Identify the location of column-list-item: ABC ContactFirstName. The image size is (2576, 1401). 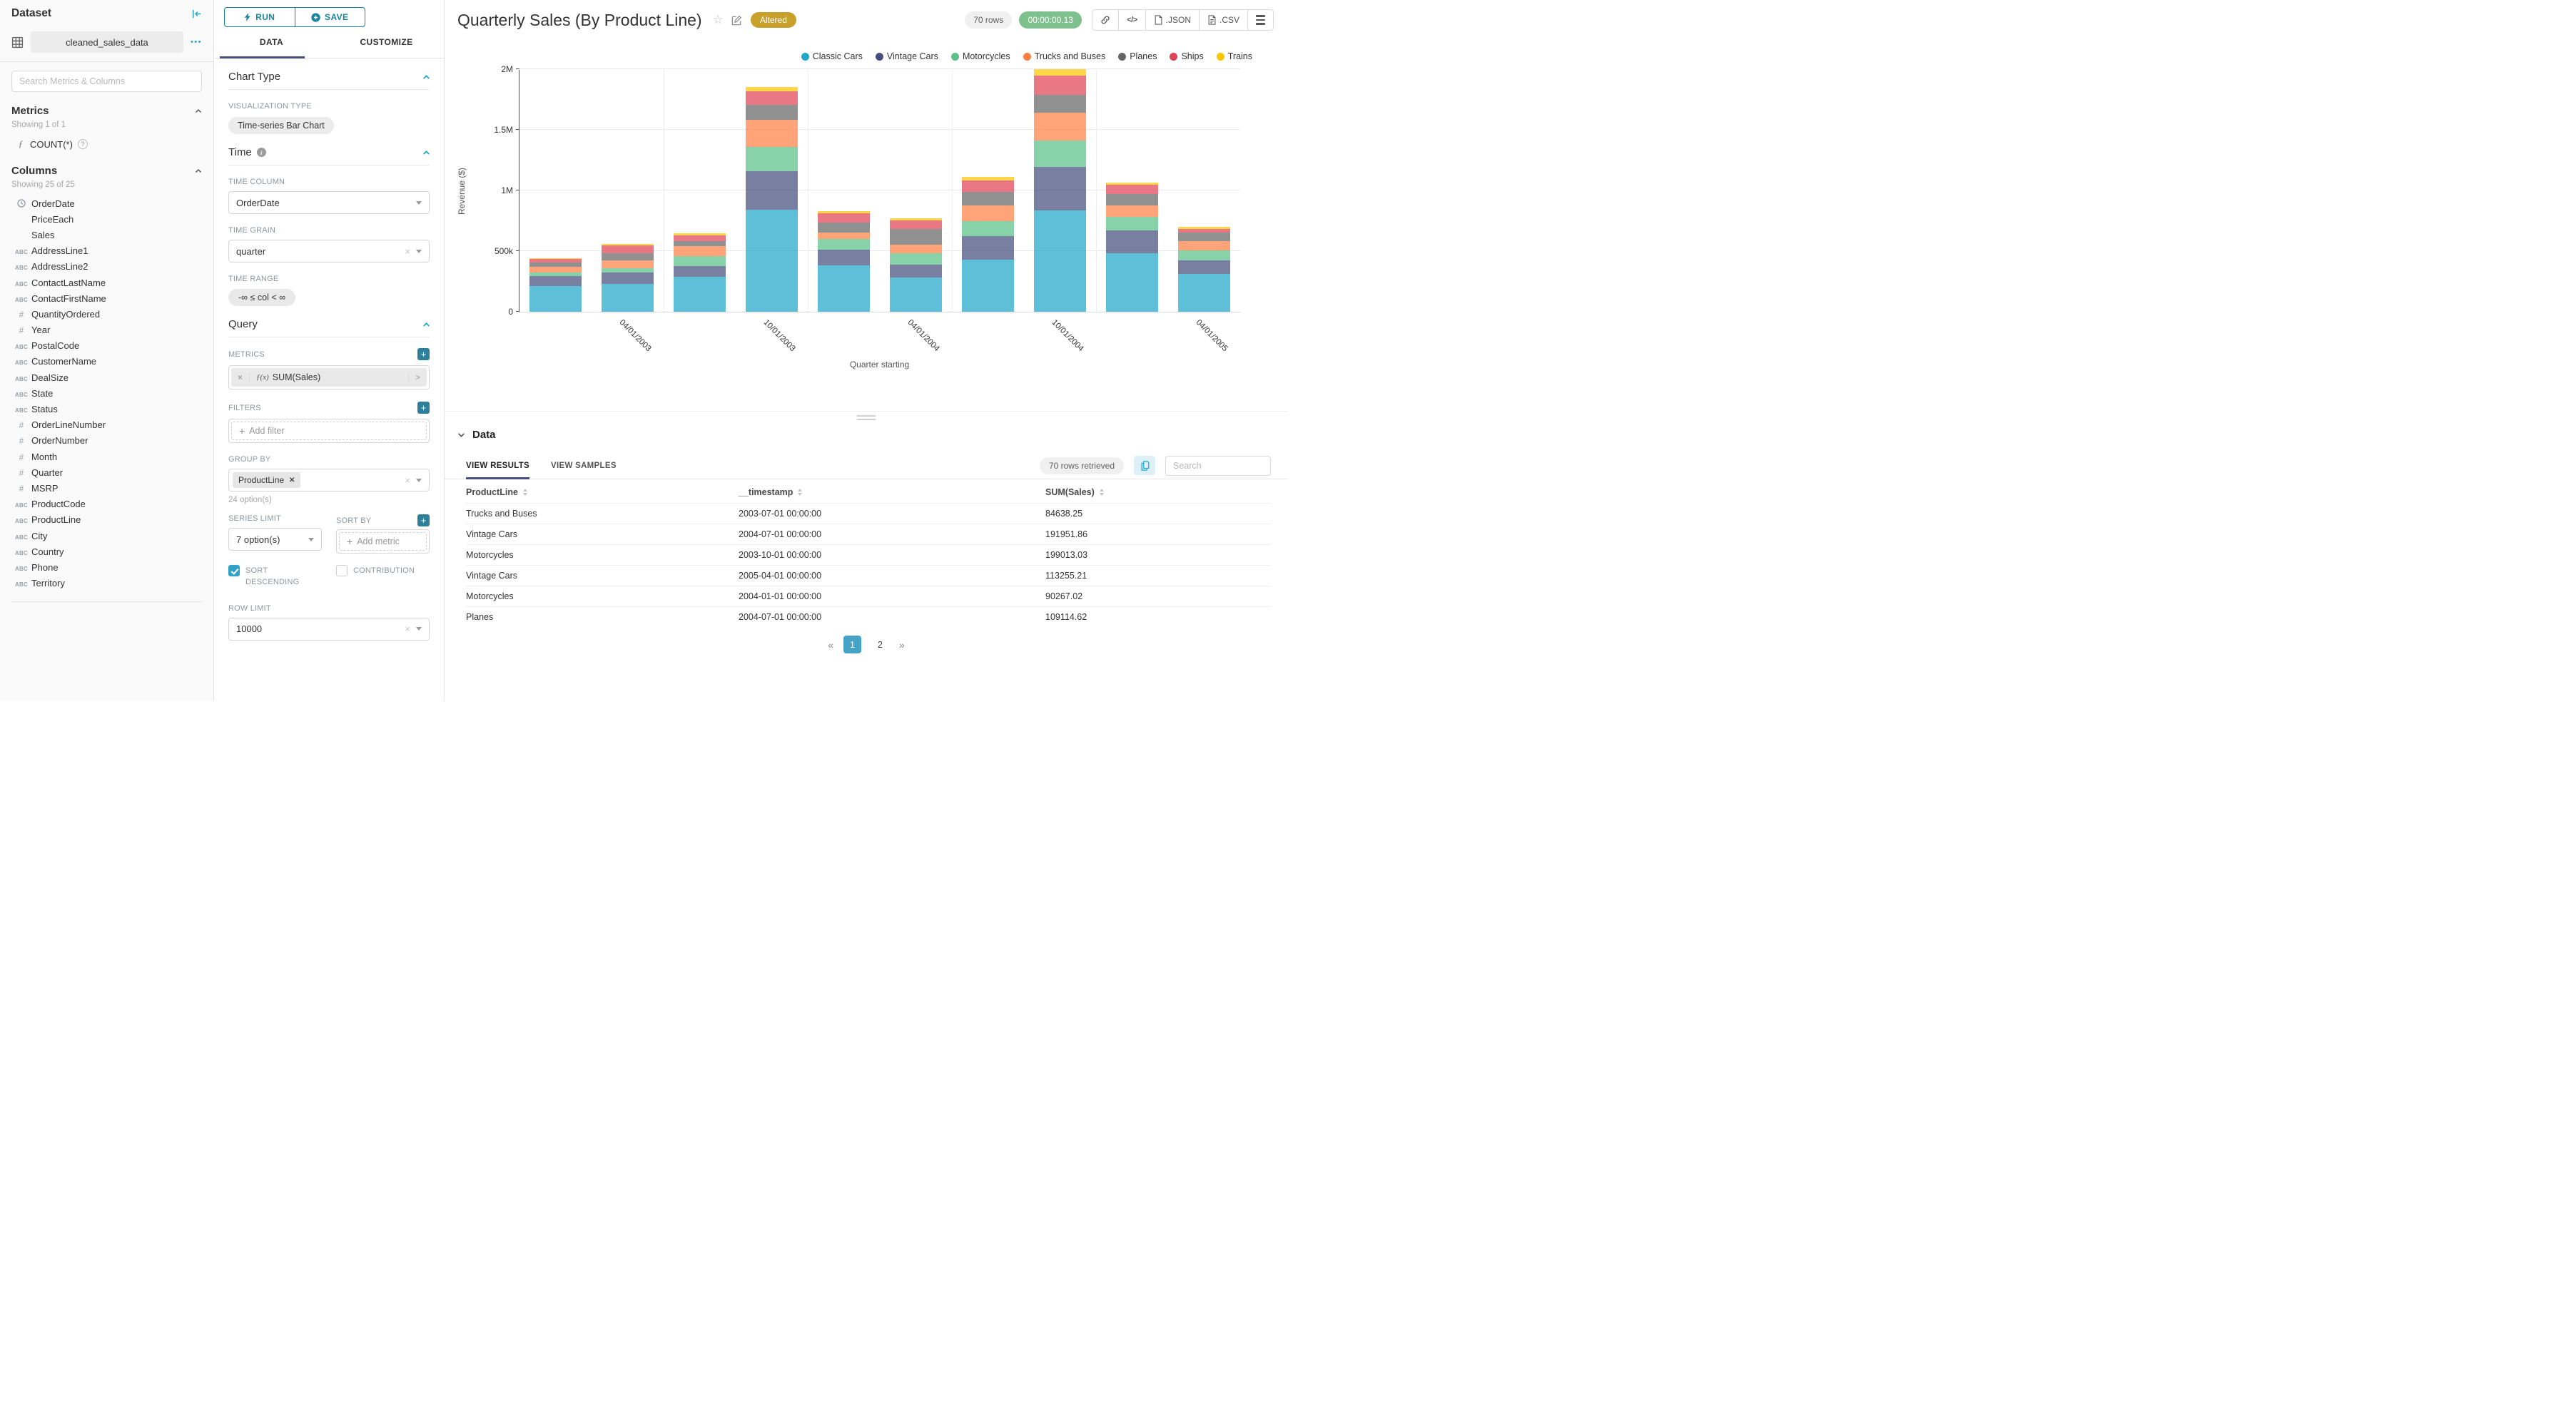
(106, 298).